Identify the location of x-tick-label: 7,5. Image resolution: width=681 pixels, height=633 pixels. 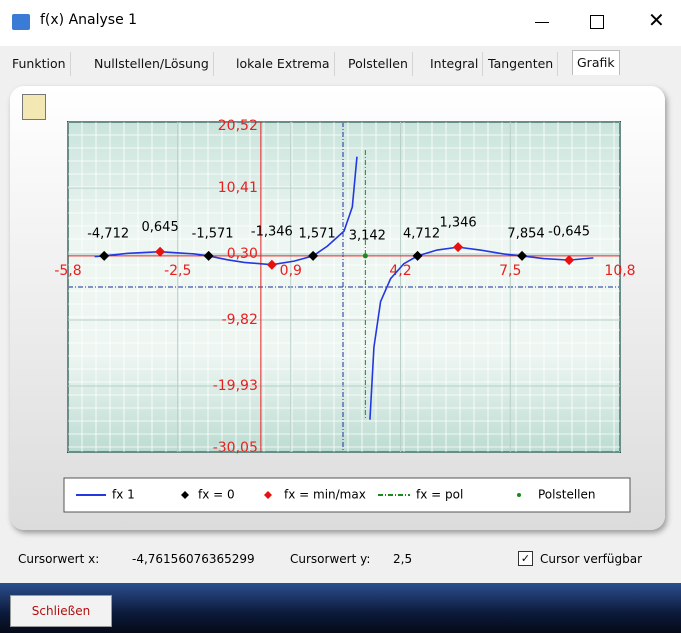
(510, 271).